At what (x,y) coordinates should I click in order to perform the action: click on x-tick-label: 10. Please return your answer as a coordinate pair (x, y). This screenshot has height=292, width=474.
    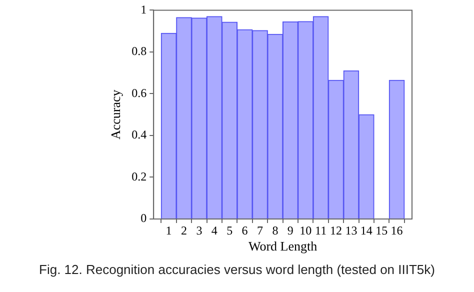
    Looking at the image, I should click on (306, 230).